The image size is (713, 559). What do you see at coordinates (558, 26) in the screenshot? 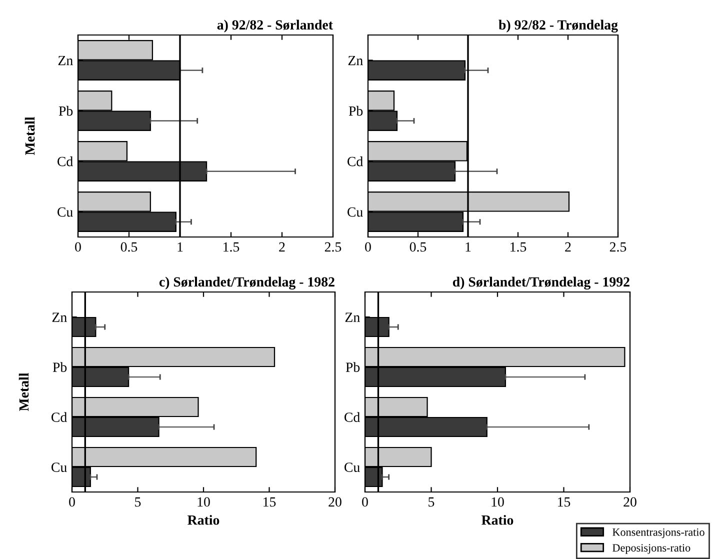
I see `chart-title: b) 92/82 - Trøndelag` at bounding box center [558, 26].